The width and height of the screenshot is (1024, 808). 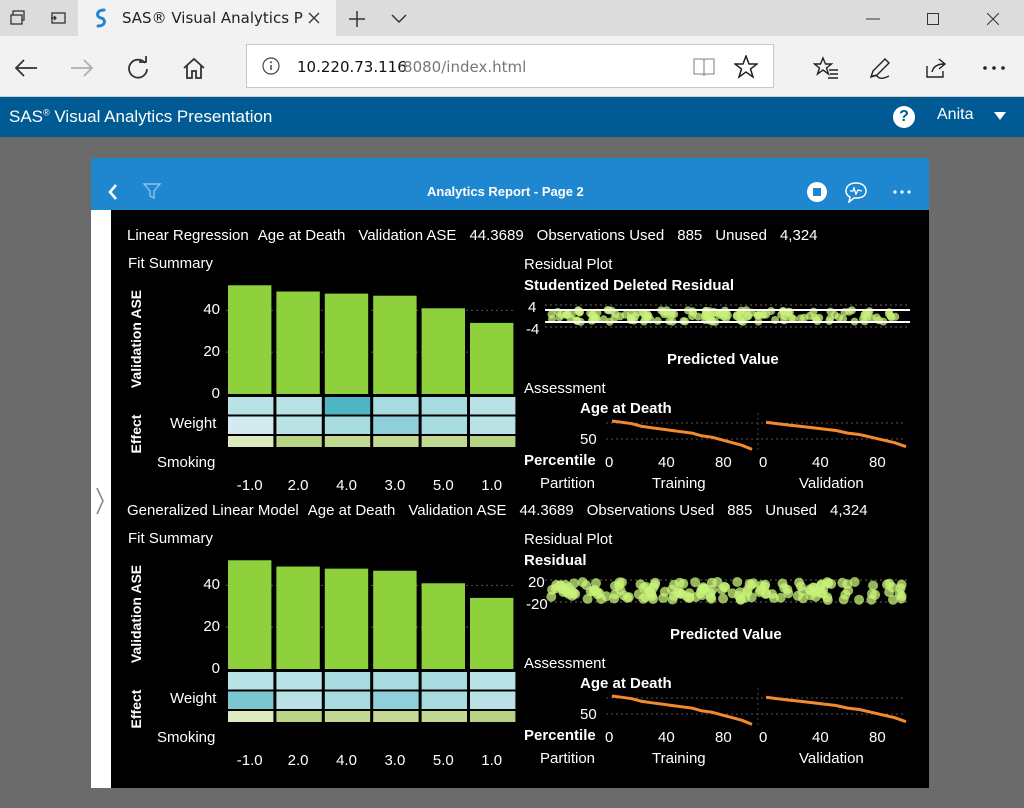 What do you see at coordinates (704, 67) in the screenshot?
I see `reading-view-icon` at bounding box center [704, 67].